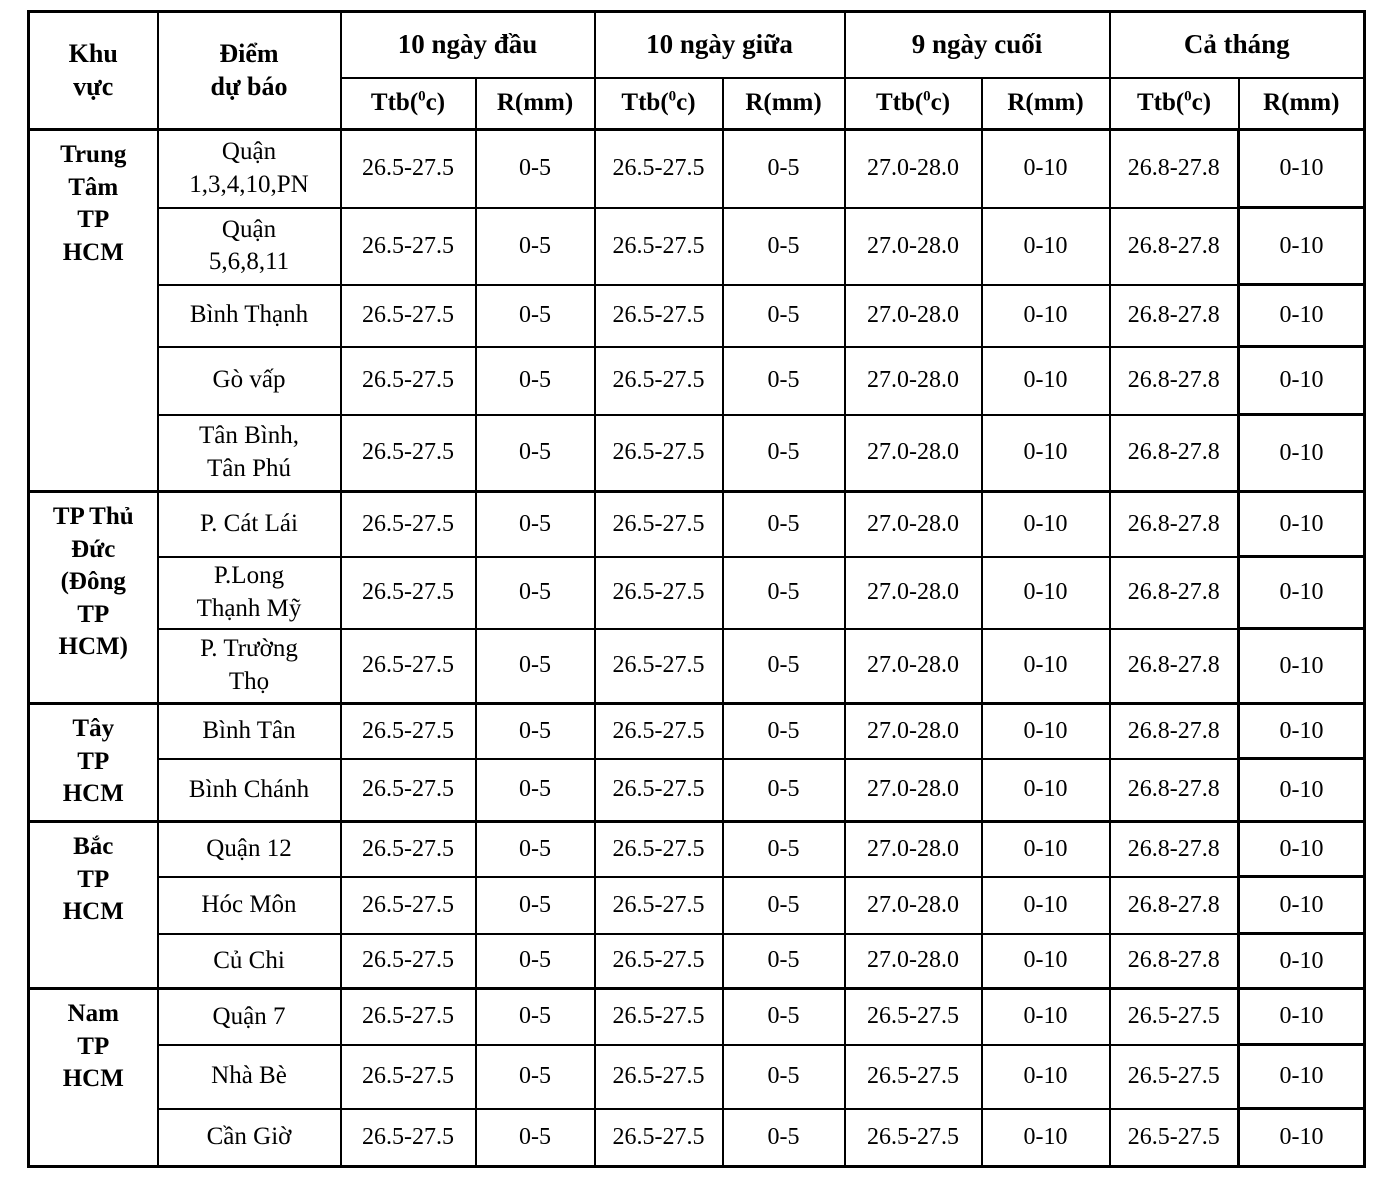  Describe the element at coordinates (93, 597) in the screenshot. I see `region-cell: TP Thủ Đức (Đông TP HCM)` at that location.